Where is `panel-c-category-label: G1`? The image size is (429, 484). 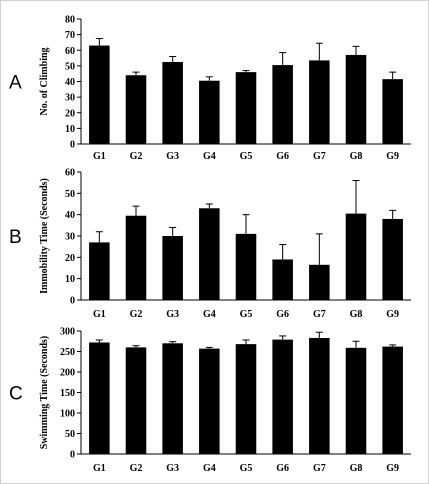 panel-c-category-label: G1 is located at coordinates (99, 468).